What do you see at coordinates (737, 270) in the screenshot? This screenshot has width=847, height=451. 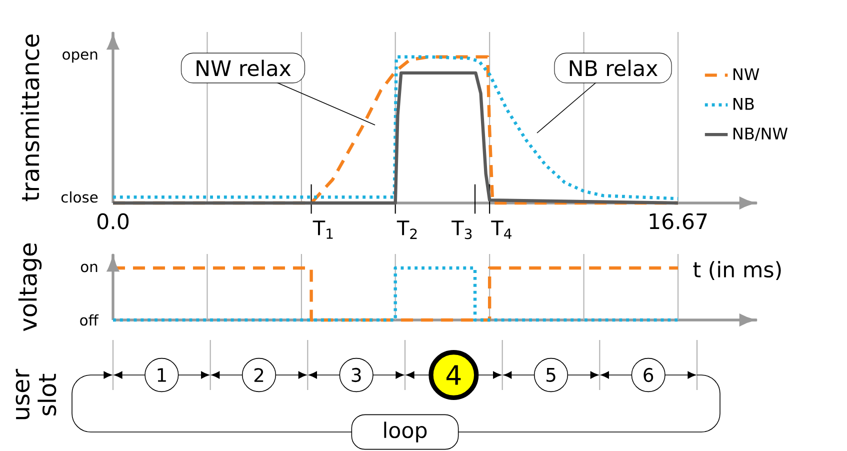 I see `x-axis-title: t (in ms)` at bounding box center [737, 270].